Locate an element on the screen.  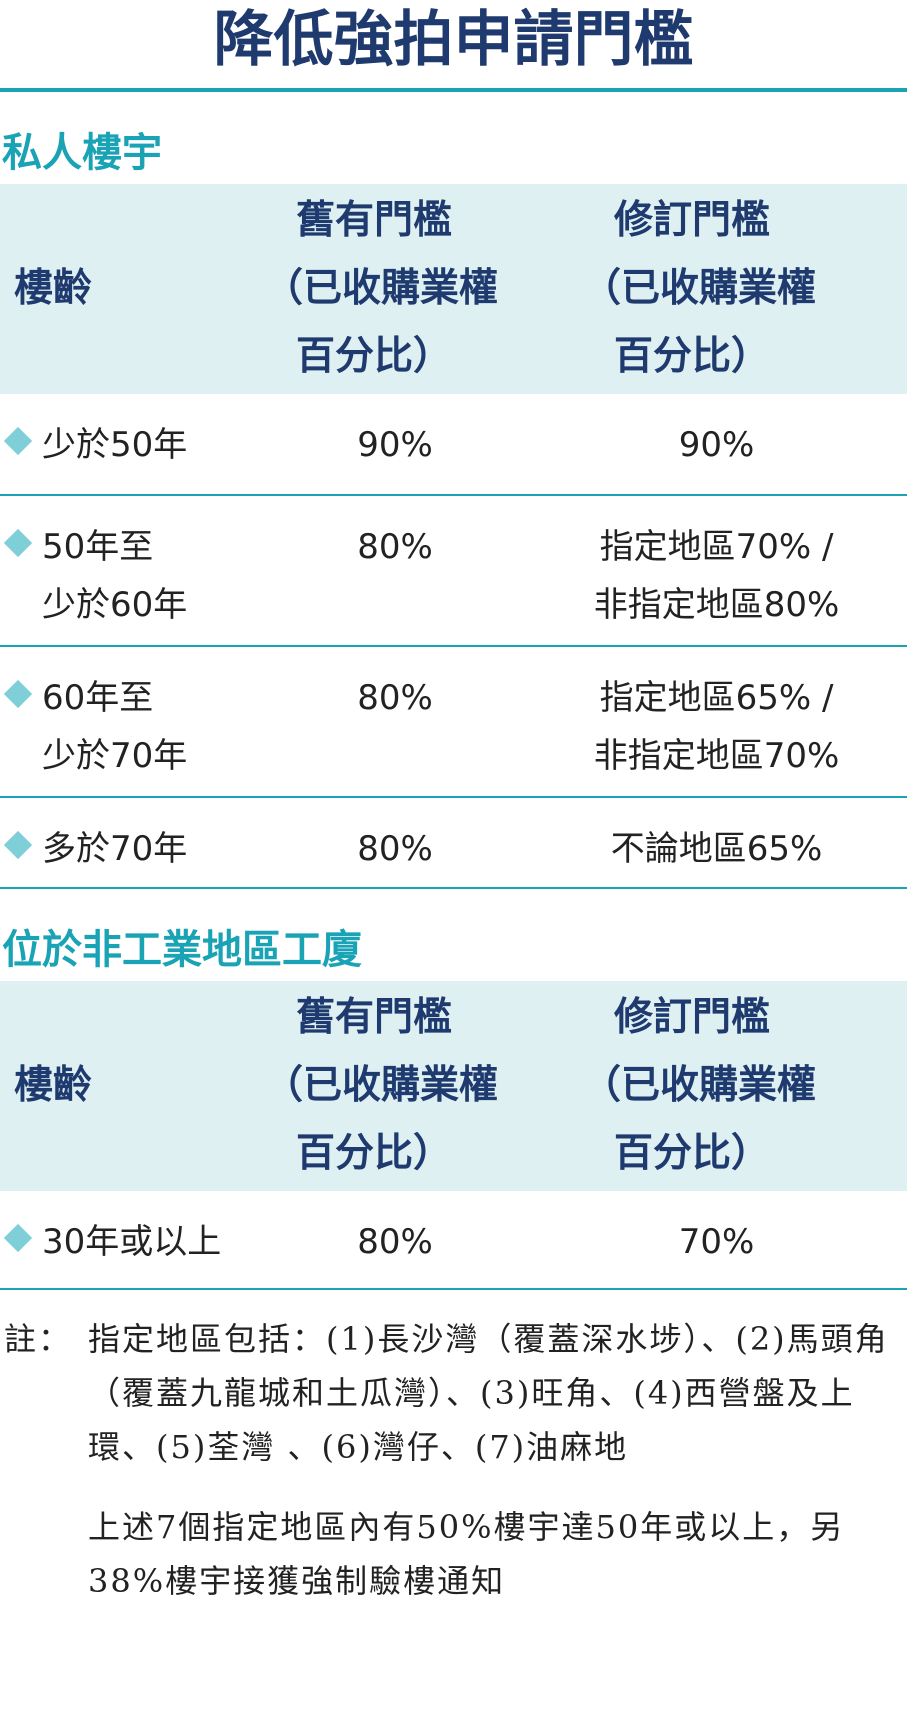
table-row: 60年至少於70年 80% 指定地區65% / 非指定地區70% is located at coordinates (453, 722).